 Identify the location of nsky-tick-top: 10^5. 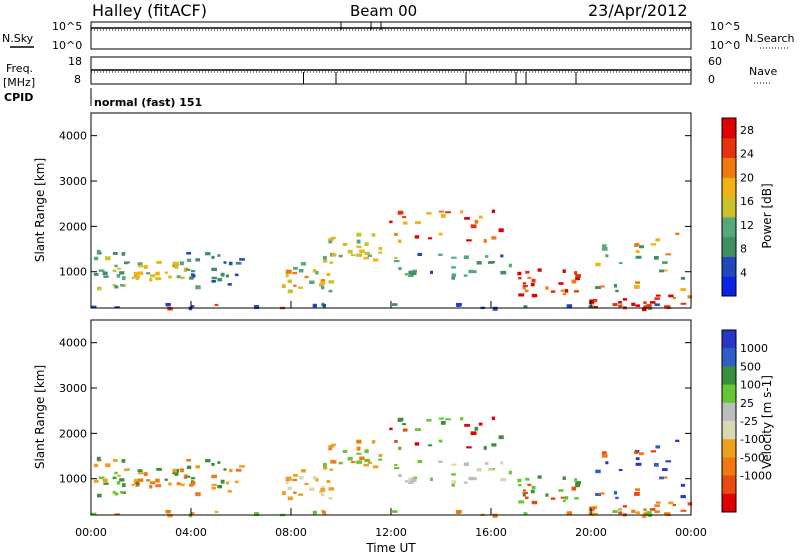
(67, 26).